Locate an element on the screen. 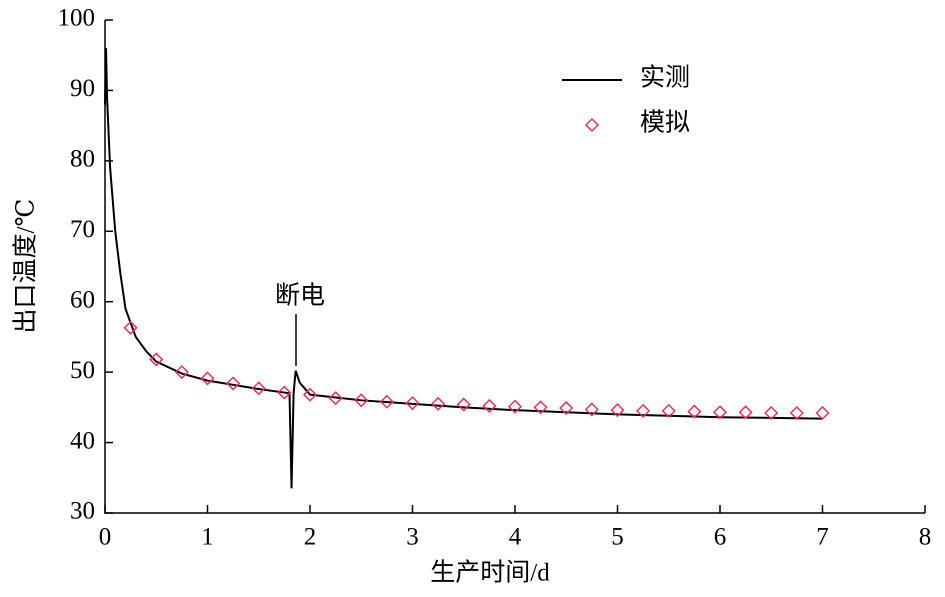 Image resolution: width=945 pixels, height=597 pixels. x-tick-label: 8 is located at coordinates (925, 537).